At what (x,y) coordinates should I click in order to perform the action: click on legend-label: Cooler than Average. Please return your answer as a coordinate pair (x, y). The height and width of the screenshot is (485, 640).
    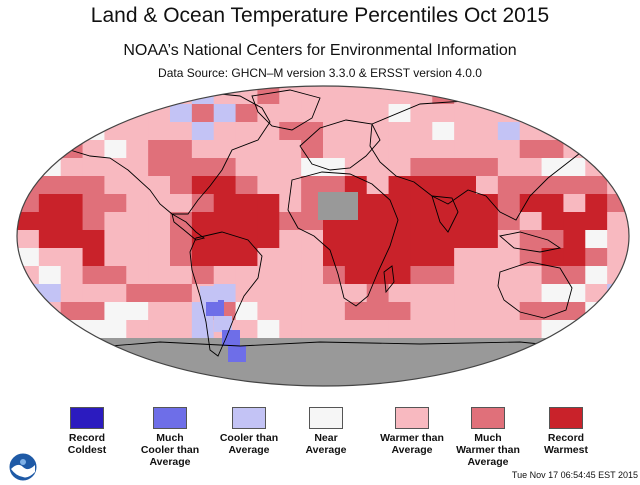
    Looking at the image, I should click on (249, 444).